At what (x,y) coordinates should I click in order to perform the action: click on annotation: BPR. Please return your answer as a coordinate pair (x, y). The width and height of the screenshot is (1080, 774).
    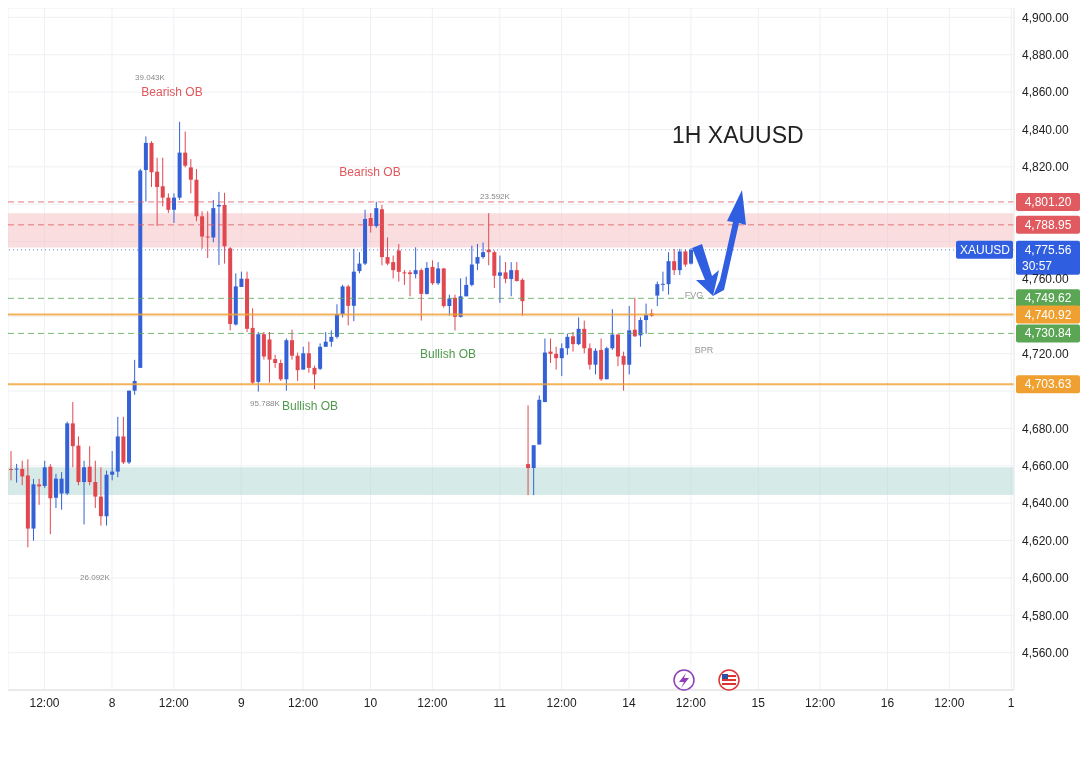
    Looking at the image, I should click on (704, 350).